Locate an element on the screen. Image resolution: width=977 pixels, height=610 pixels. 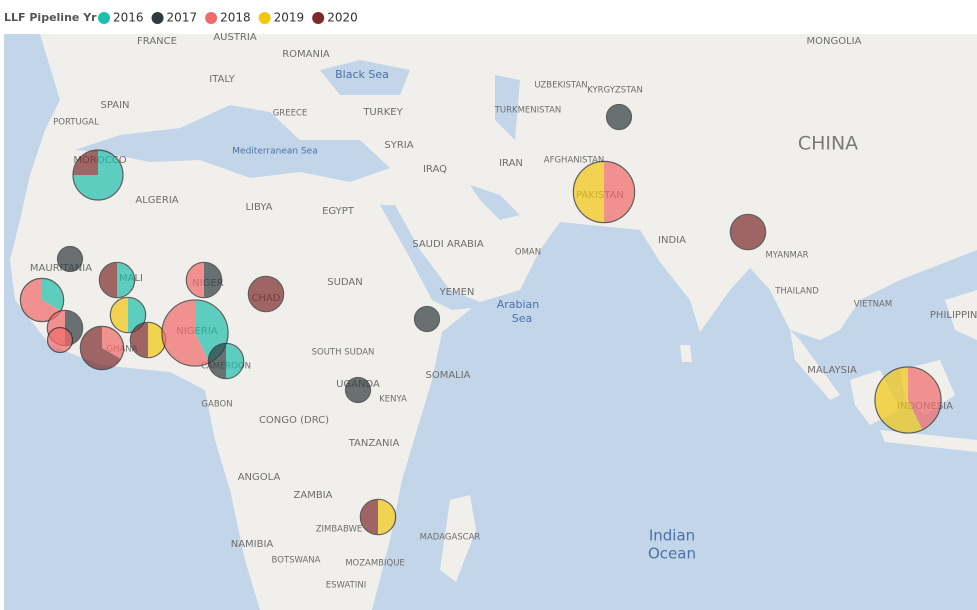
map-label: Ocean is located at coordinates (672, 554).